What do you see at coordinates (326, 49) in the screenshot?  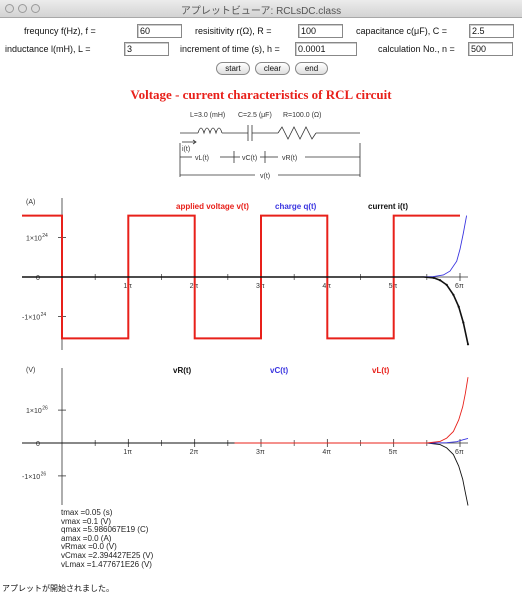 I see `time-step-input` at bounding box center [326, 49].